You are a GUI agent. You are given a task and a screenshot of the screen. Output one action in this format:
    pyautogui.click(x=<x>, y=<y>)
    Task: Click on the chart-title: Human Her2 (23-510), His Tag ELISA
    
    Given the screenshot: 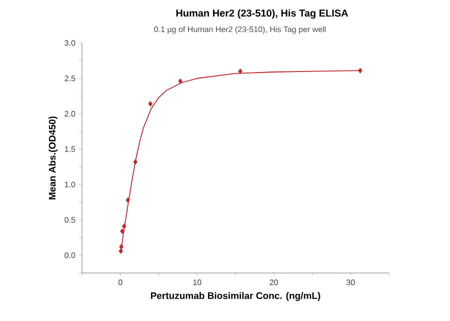 What is the action you would take?
    pyautogui.click(x=262, y=14)
    